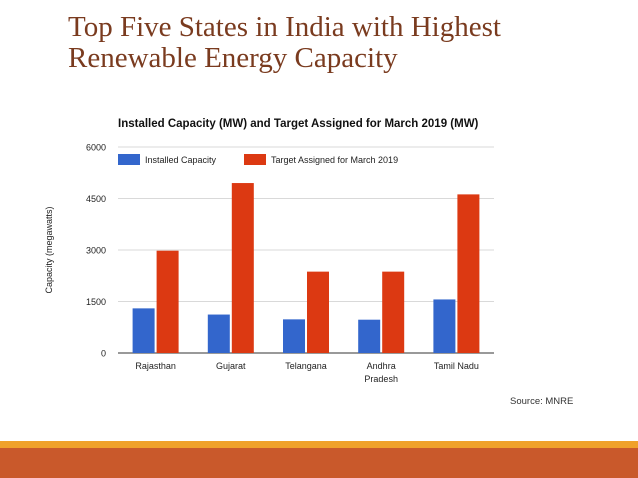  Describe the element at coordinates (96, 148) in the screenshot. I see `y-tick-label: 6000` at that location.